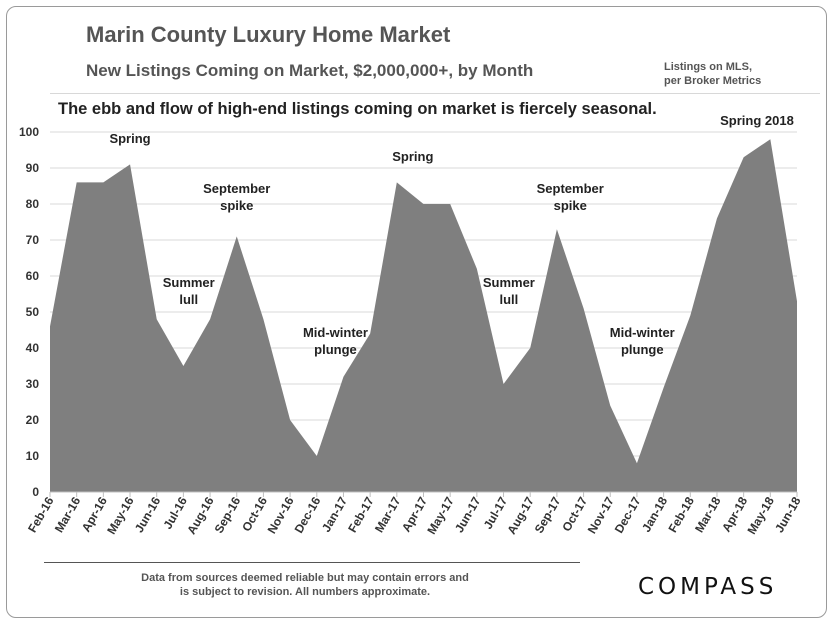 The width and height of the screenshot is (835, 626). I want to click on chart-annotation: Spring 2018, so click(757, 120).